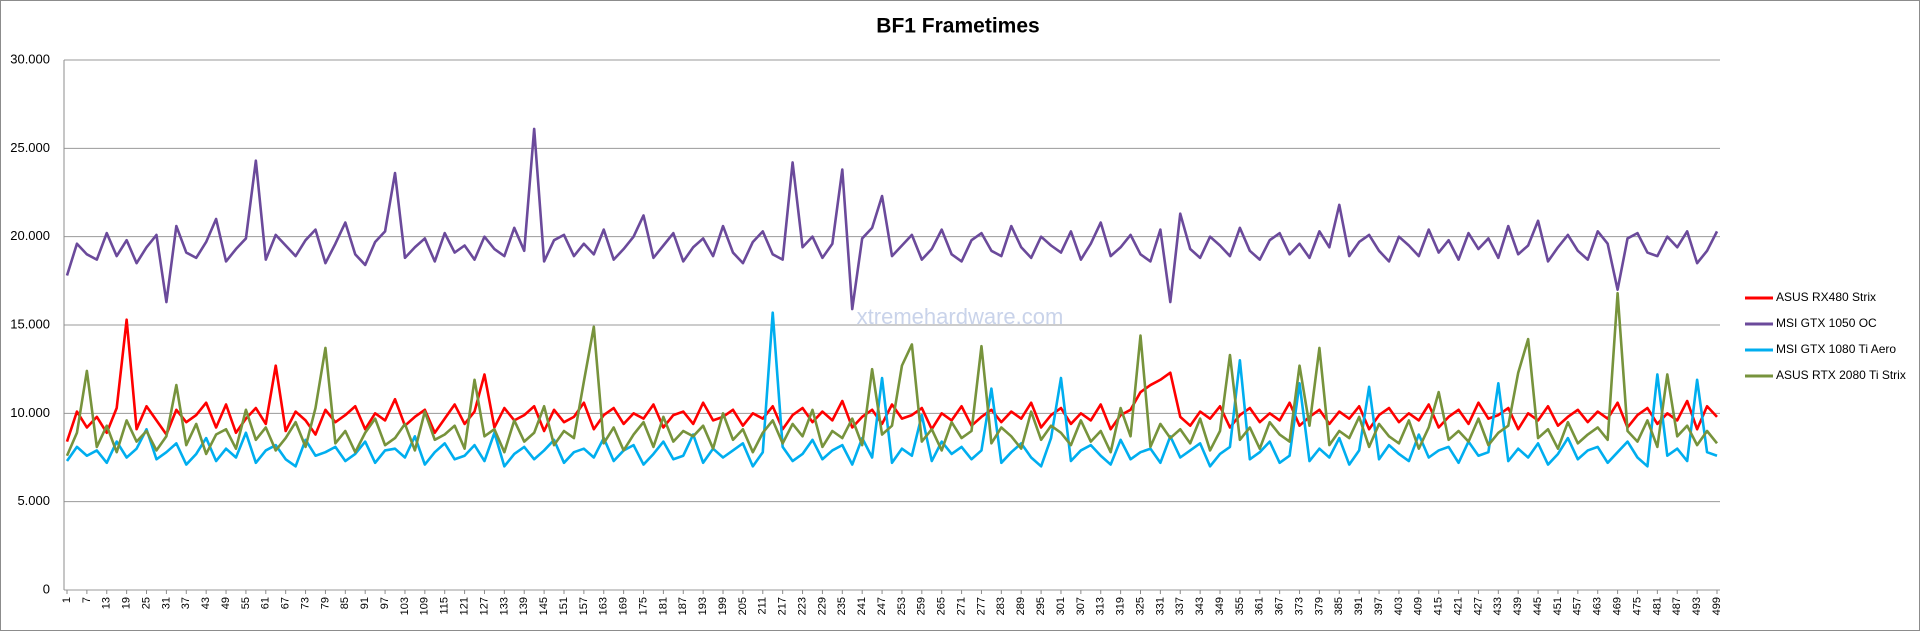 This screenshot has width=1920, height=631. I want to click on x-tick-label: 367, so click(1280, 606).